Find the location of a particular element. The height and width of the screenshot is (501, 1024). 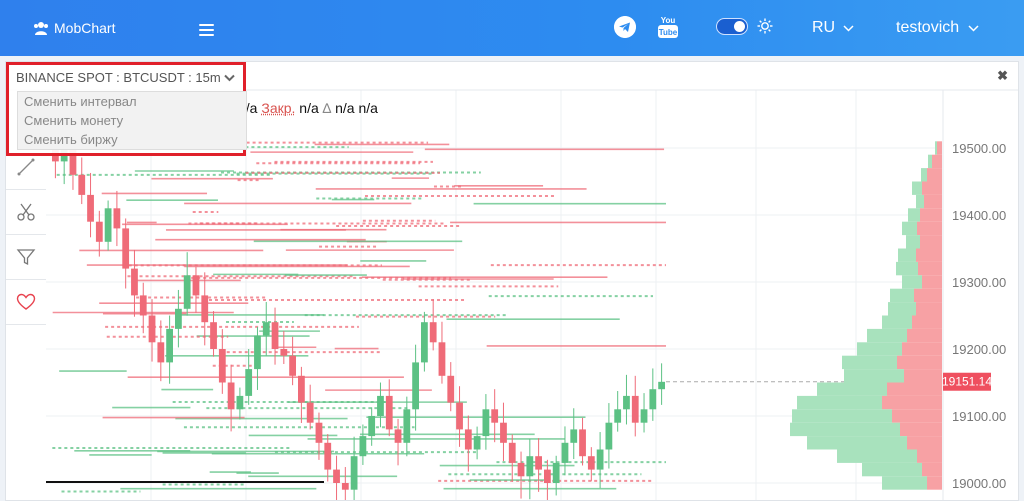

theme-toggle is located at coordinates (732, 26).